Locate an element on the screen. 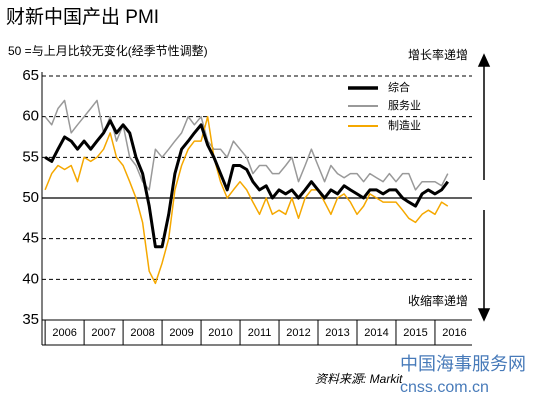  y-tick-label: 50 is located at coordinates (30, 197).